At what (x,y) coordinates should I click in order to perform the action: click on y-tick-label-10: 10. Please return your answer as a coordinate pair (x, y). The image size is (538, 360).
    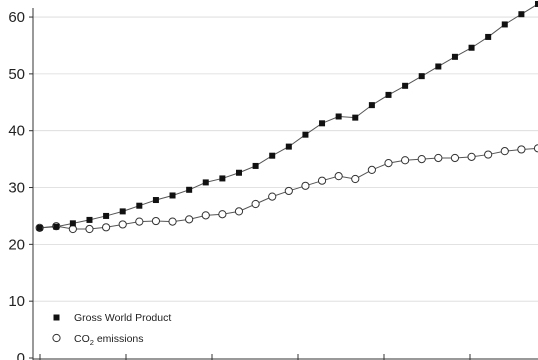
    Looking at the image, I should click on (16, 301).